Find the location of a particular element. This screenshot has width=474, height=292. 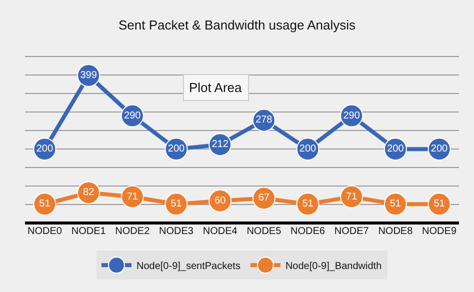

x-tick-label: NODE5 is located at coordinates (264, 231).